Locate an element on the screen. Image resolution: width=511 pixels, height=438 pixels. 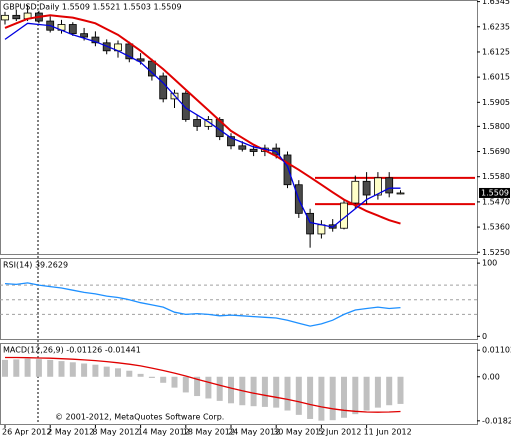
y-tick-label: 0.00 is located at coordinates (491, 376).